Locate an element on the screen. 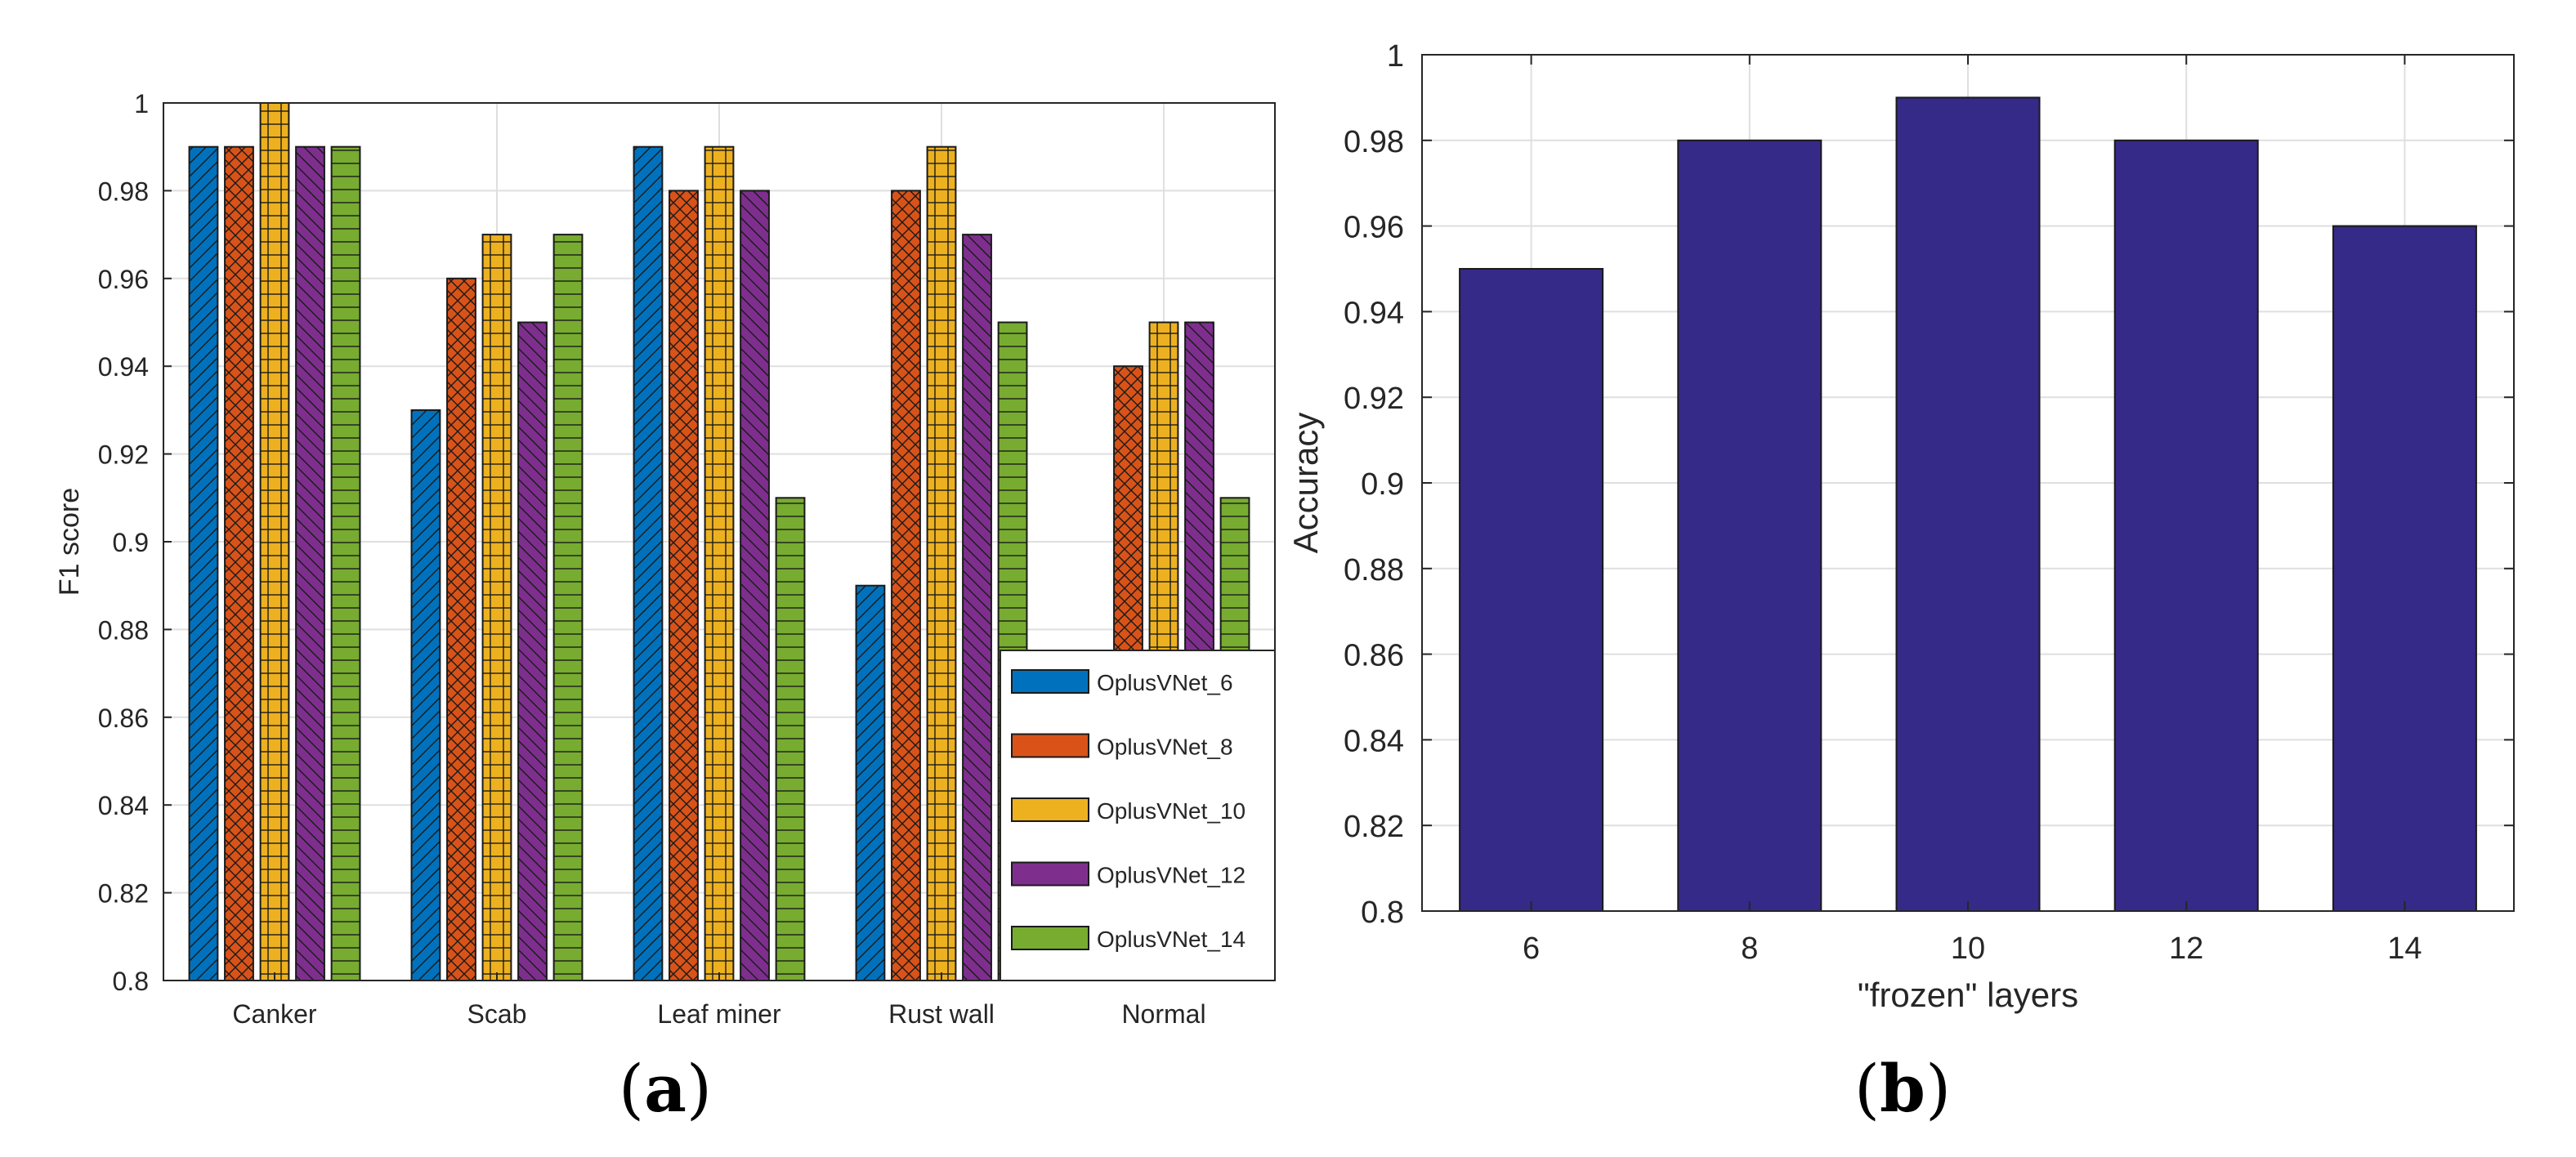 The height and width of the screenshot is (1157, 2576). bar-oplusvnet-6-rust-wall is located at coordinates (871, 782).